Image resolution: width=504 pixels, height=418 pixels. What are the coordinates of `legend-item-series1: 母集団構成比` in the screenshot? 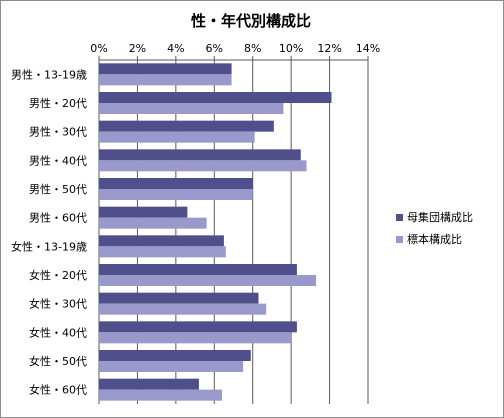 It's located at (448, 217).